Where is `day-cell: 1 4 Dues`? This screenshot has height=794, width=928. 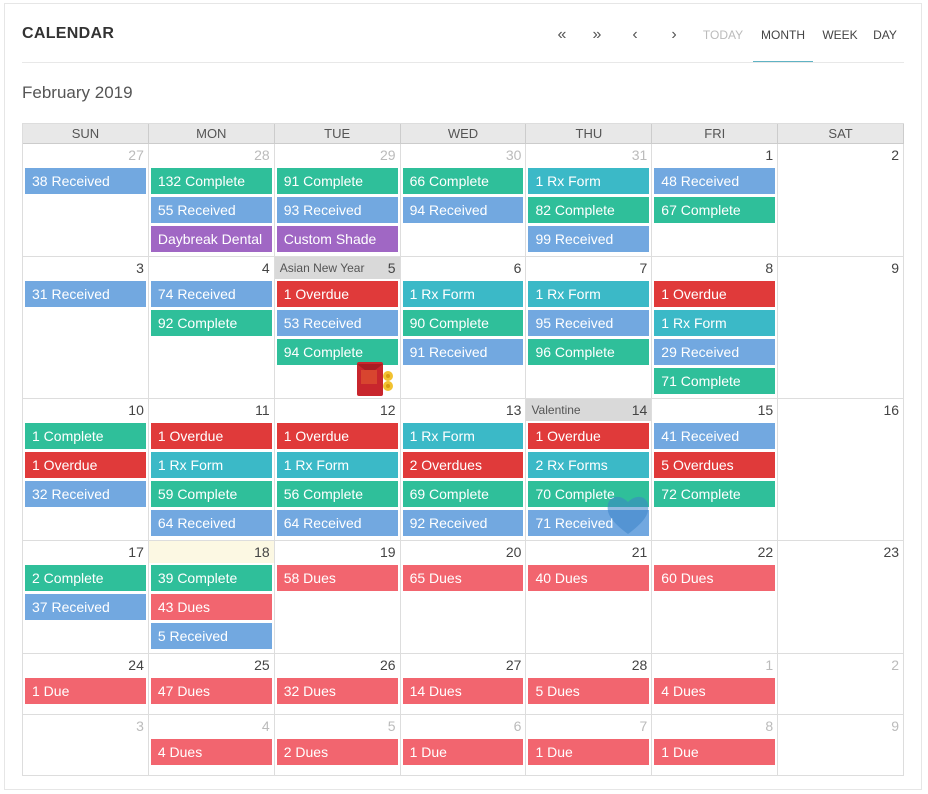
day-cell: 1 4 Dues is located at coordinates (715, 684).